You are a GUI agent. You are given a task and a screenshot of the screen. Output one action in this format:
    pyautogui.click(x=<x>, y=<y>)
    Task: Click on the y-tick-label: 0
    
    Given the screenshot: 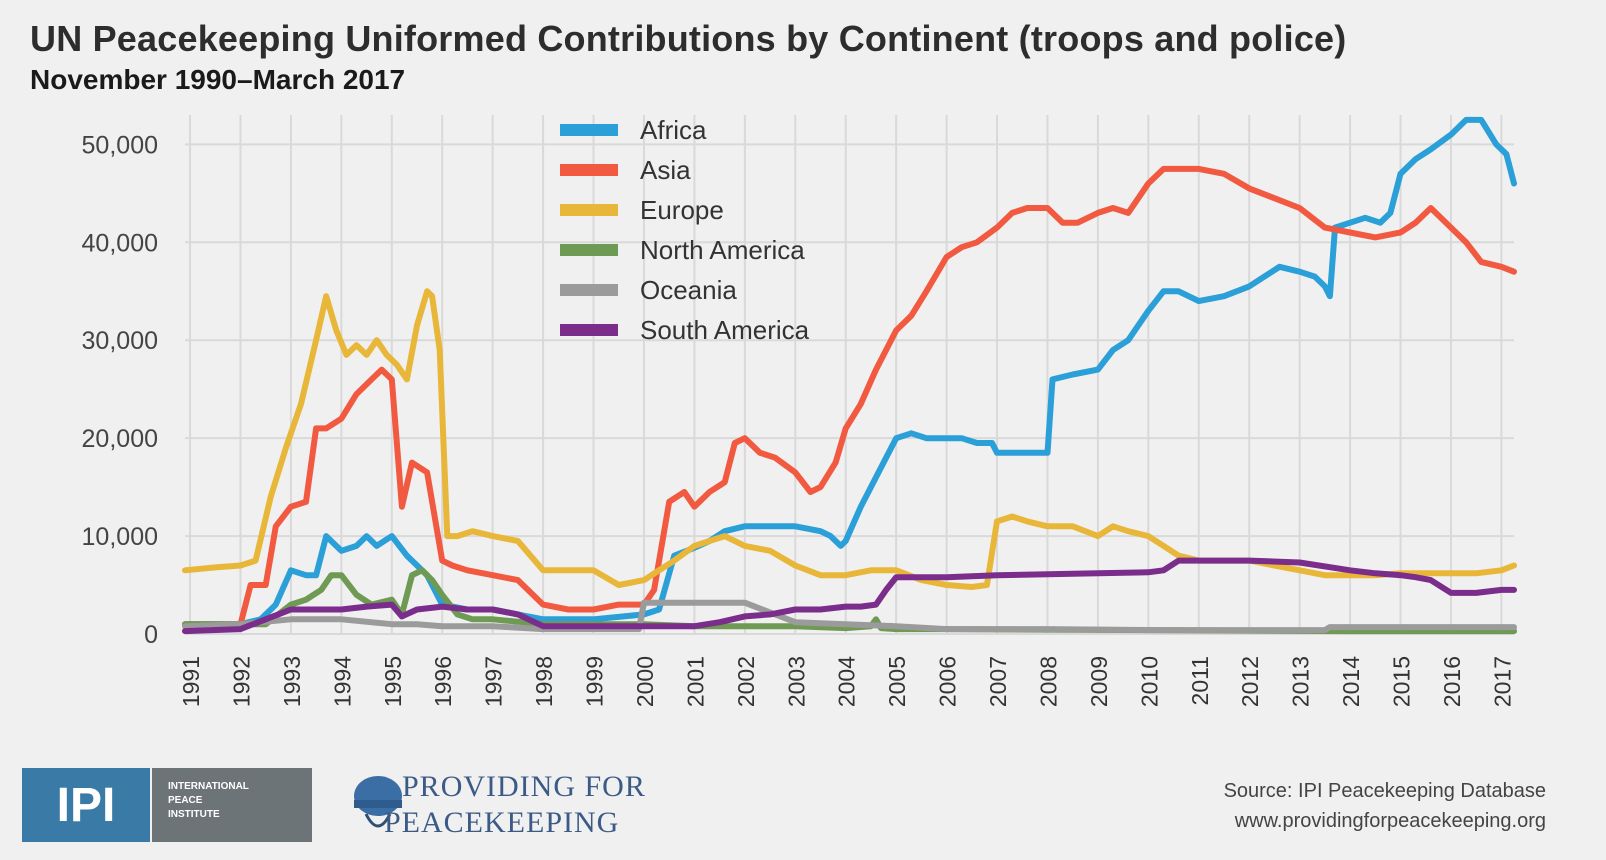 What is the action you would take?
    pyautogui.click(x=151, y=635)
    